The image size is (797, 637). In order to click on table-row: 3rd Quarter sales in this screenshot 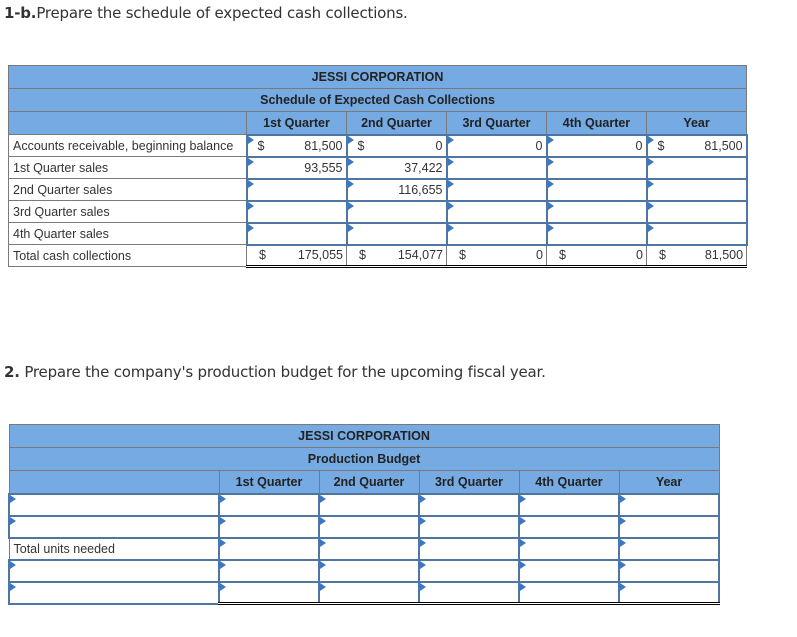, I will do `click(378, 211)`.